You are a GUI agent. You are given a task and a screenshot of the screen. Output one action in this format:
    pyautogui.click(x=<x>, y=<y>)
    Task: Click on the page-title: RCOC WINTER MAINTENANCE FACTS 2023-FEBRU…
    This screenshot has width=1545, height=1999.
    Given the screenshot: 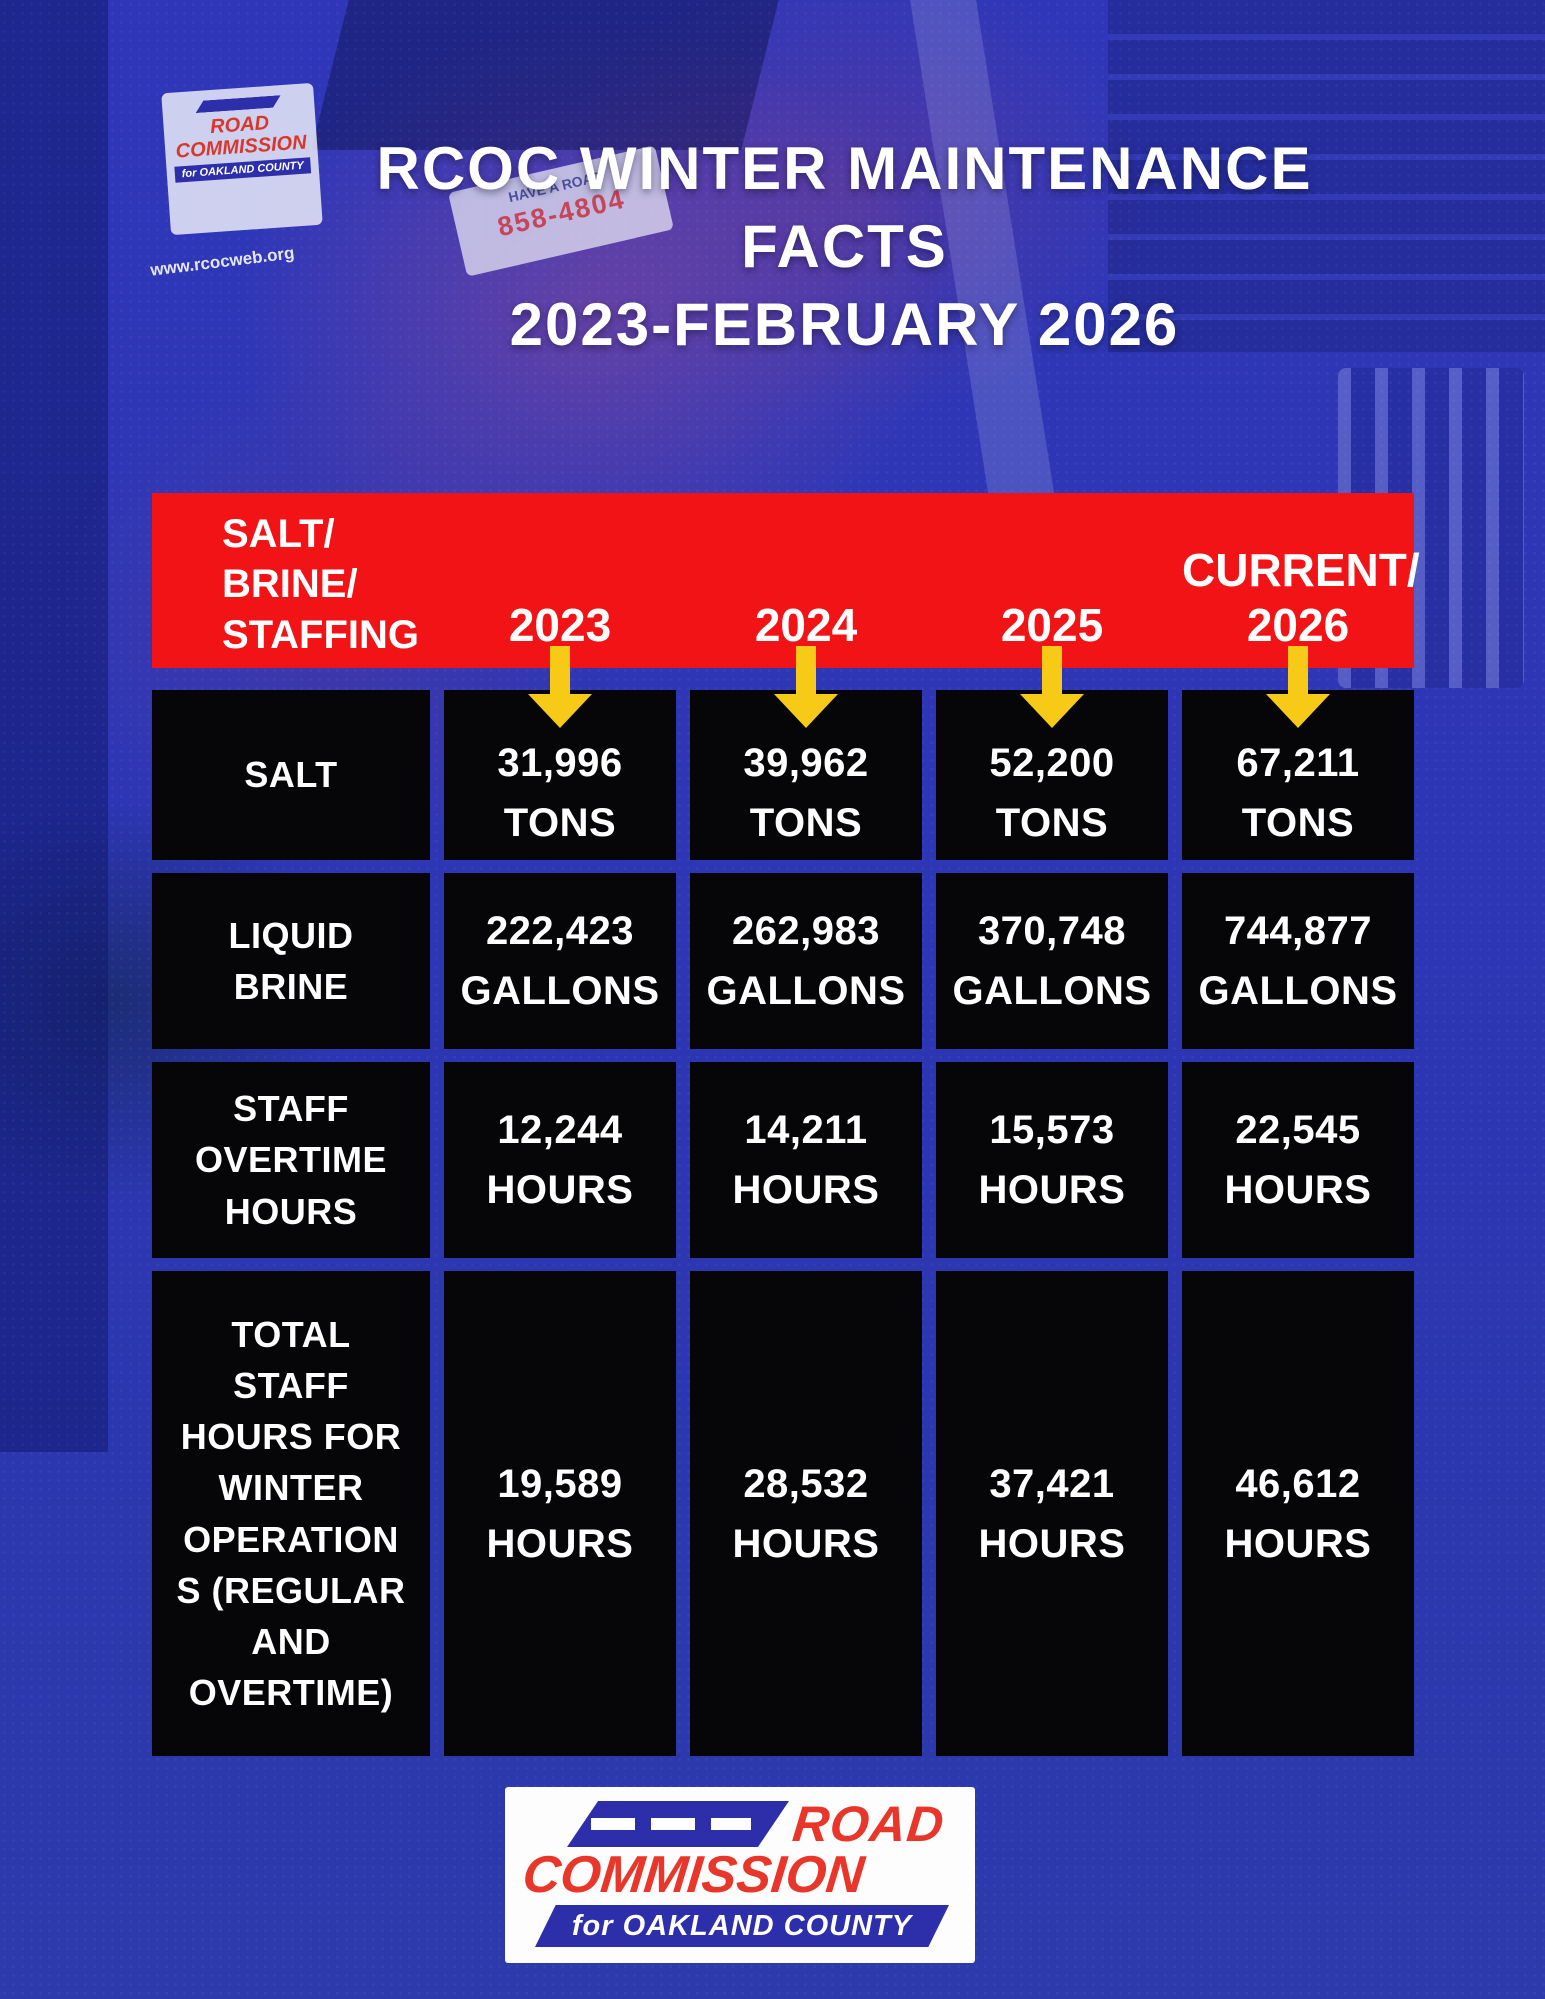 What is the action you would take?
    pyautogui.click(x=808, y=247)
    